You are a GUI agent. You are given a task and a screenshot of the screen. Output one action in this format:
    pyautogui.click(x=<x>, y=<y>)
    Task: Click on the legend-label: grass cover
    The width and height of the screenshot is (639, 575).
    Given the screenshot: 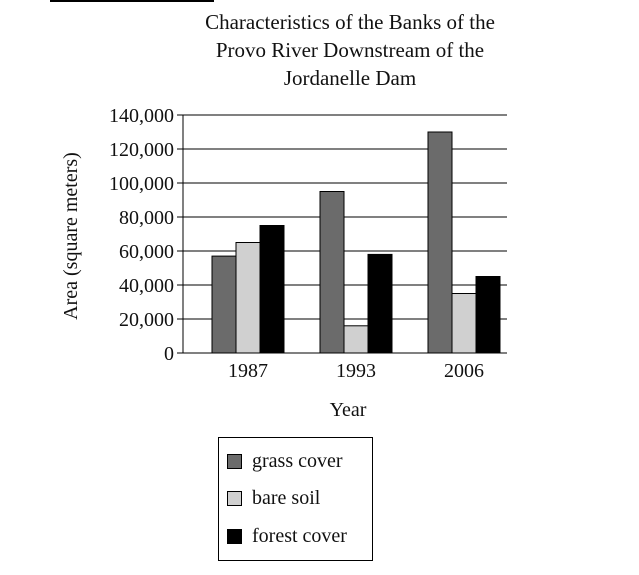 What is the action you would take?
    pyautogui.click(x=297, y=460)
    